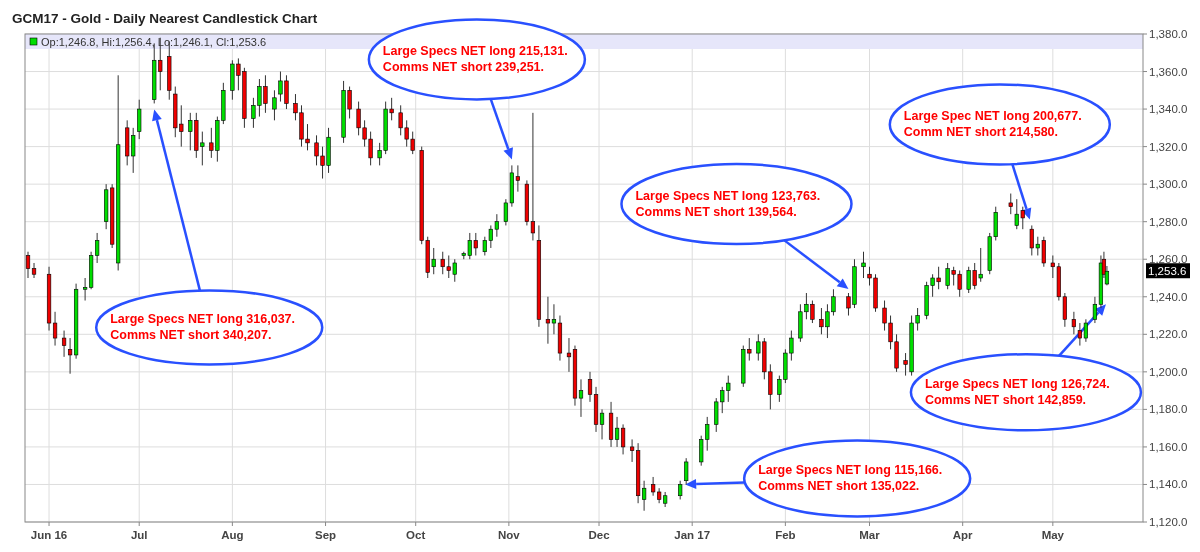 The width and height of the screenshot is (1200, 552). Describe the element at coordinates (1168, 71) in the screenshot. I see `y-tick-label: 1,360.0` at that location.